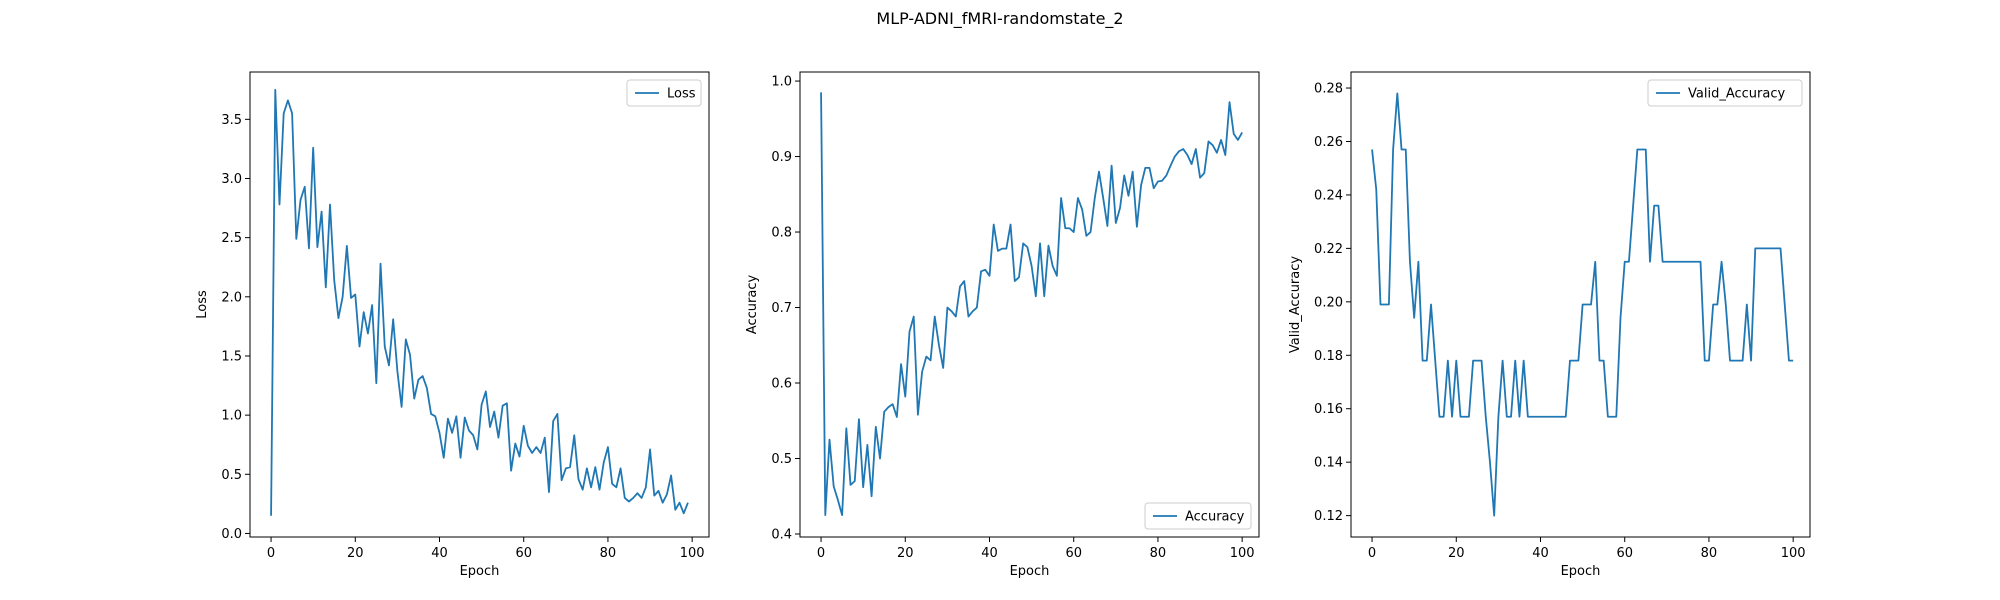 The height and width of the screenshot is (600, 2000). What do you see at coordinates (1295, 304) in the screenshot?
I see `y-axis-label: Valid_Accuracy` at bounding box center [1295, 304].